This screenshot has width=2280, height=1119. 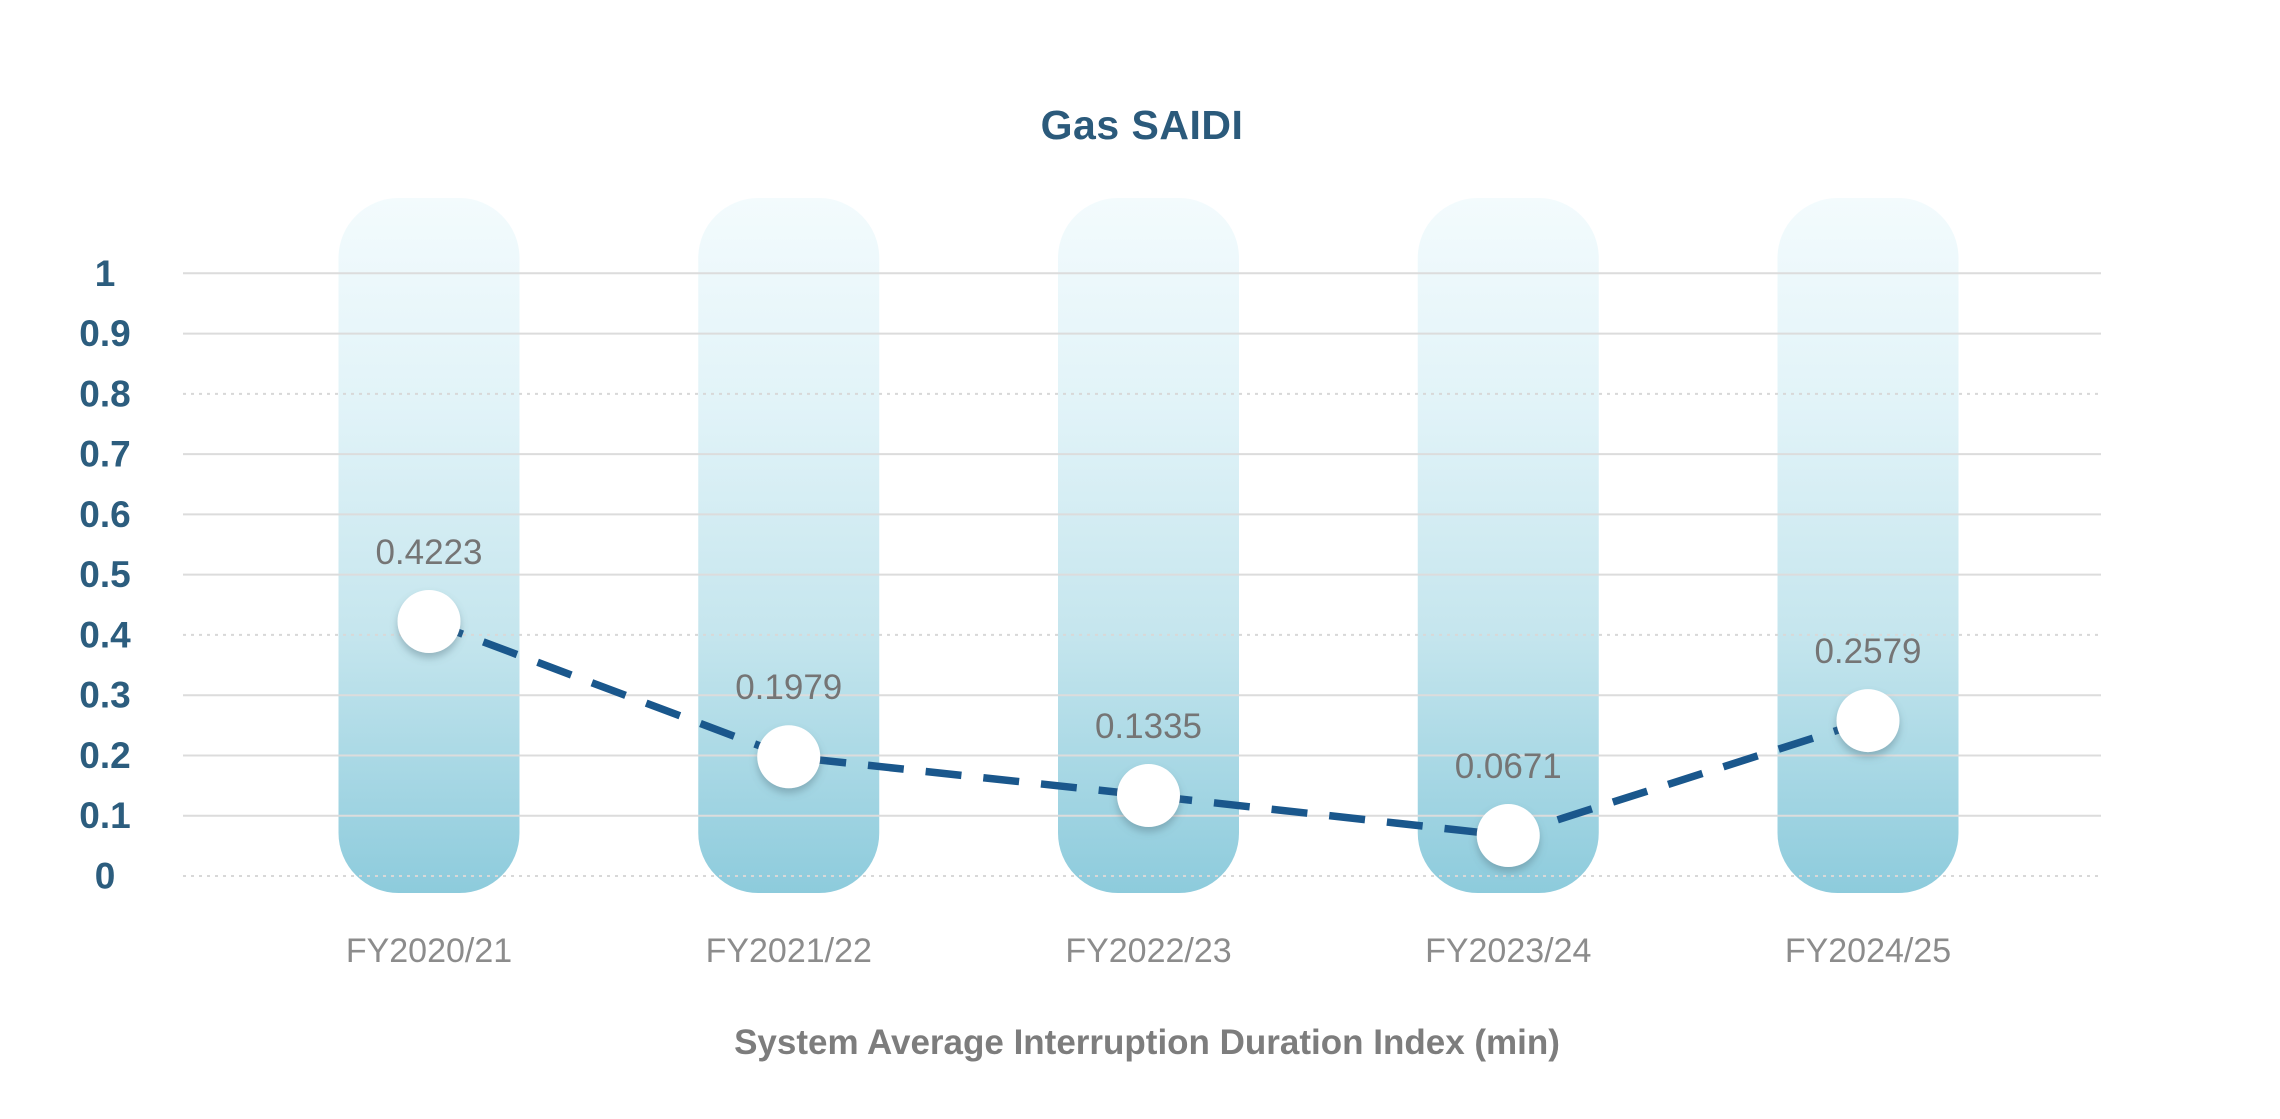 What do you see at coordinates (105, 273) in the screenshot?
I see `y-tick-label-1: 1` at bounding box center [105, 273].